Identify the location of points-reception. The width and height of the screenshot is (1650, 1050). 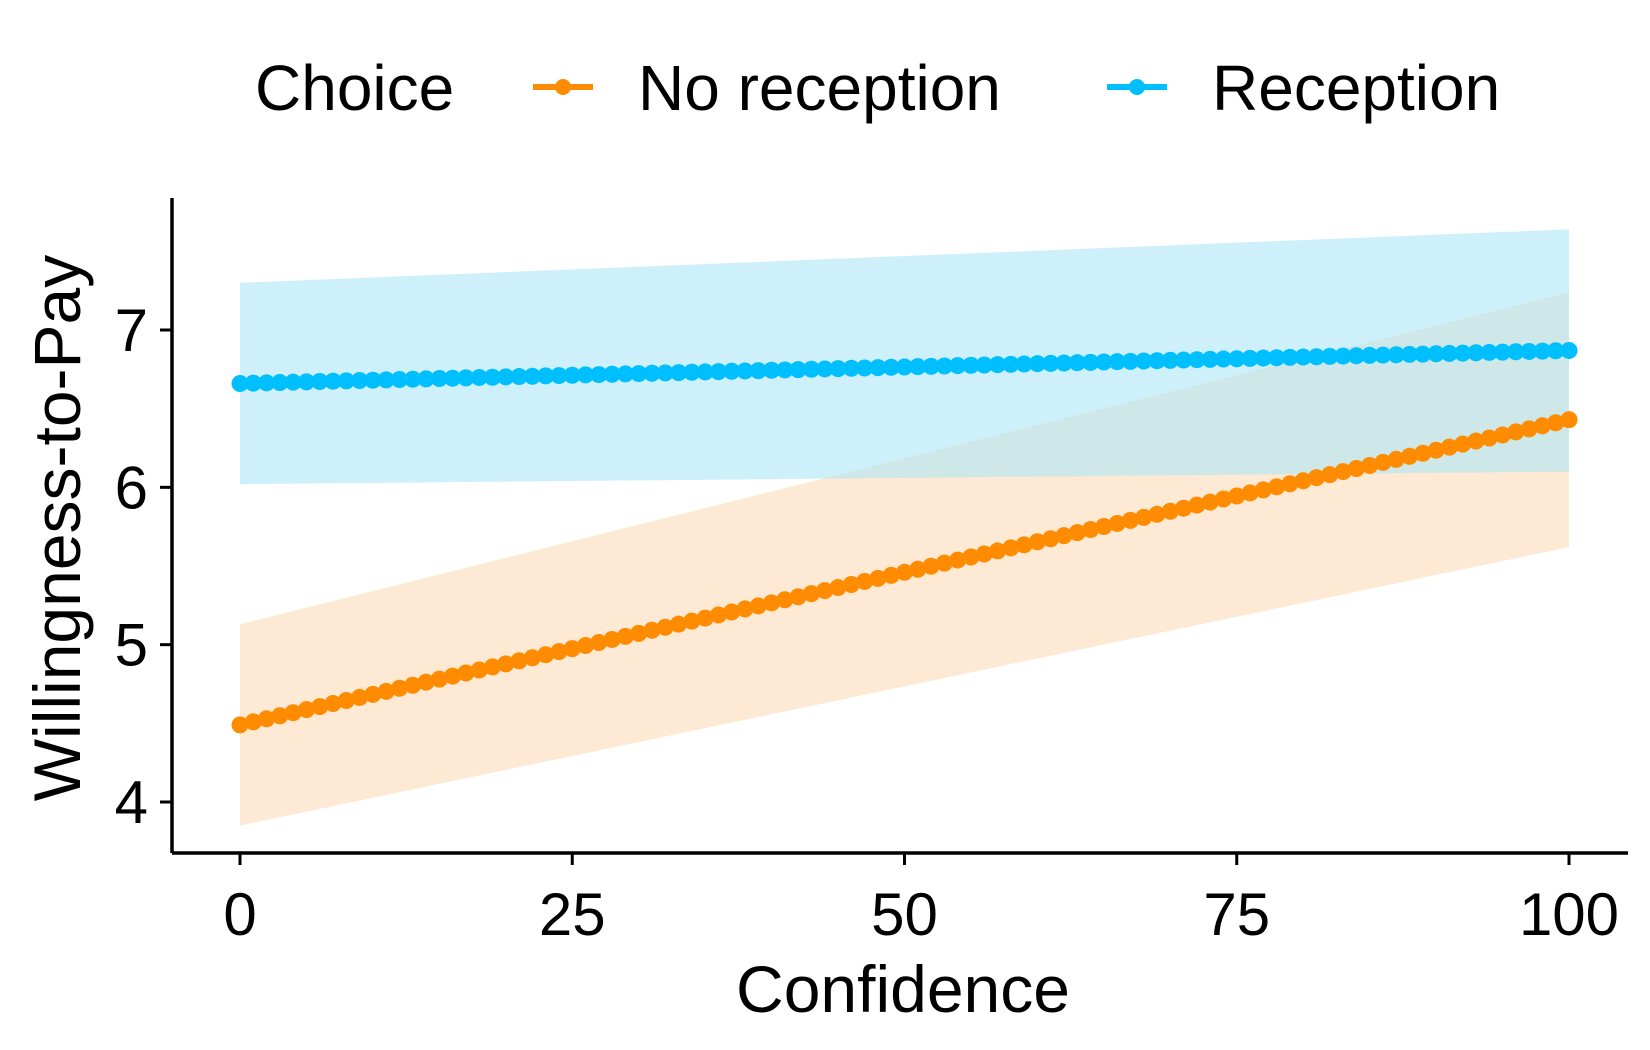
(904, 366).